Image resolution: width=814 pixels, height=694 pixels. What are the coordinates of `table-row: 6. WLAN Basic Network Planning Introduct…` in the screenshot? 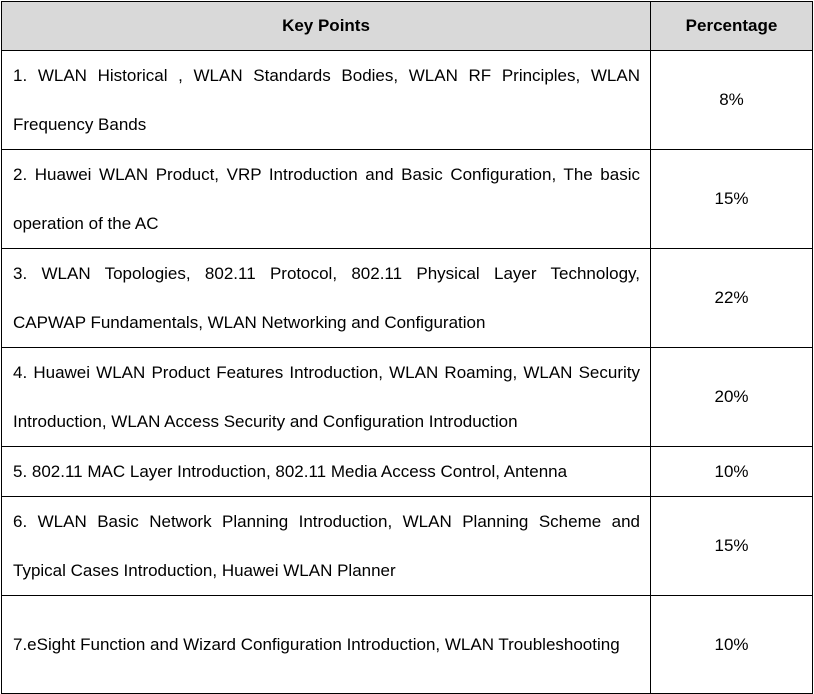 It's located at (407, 546).